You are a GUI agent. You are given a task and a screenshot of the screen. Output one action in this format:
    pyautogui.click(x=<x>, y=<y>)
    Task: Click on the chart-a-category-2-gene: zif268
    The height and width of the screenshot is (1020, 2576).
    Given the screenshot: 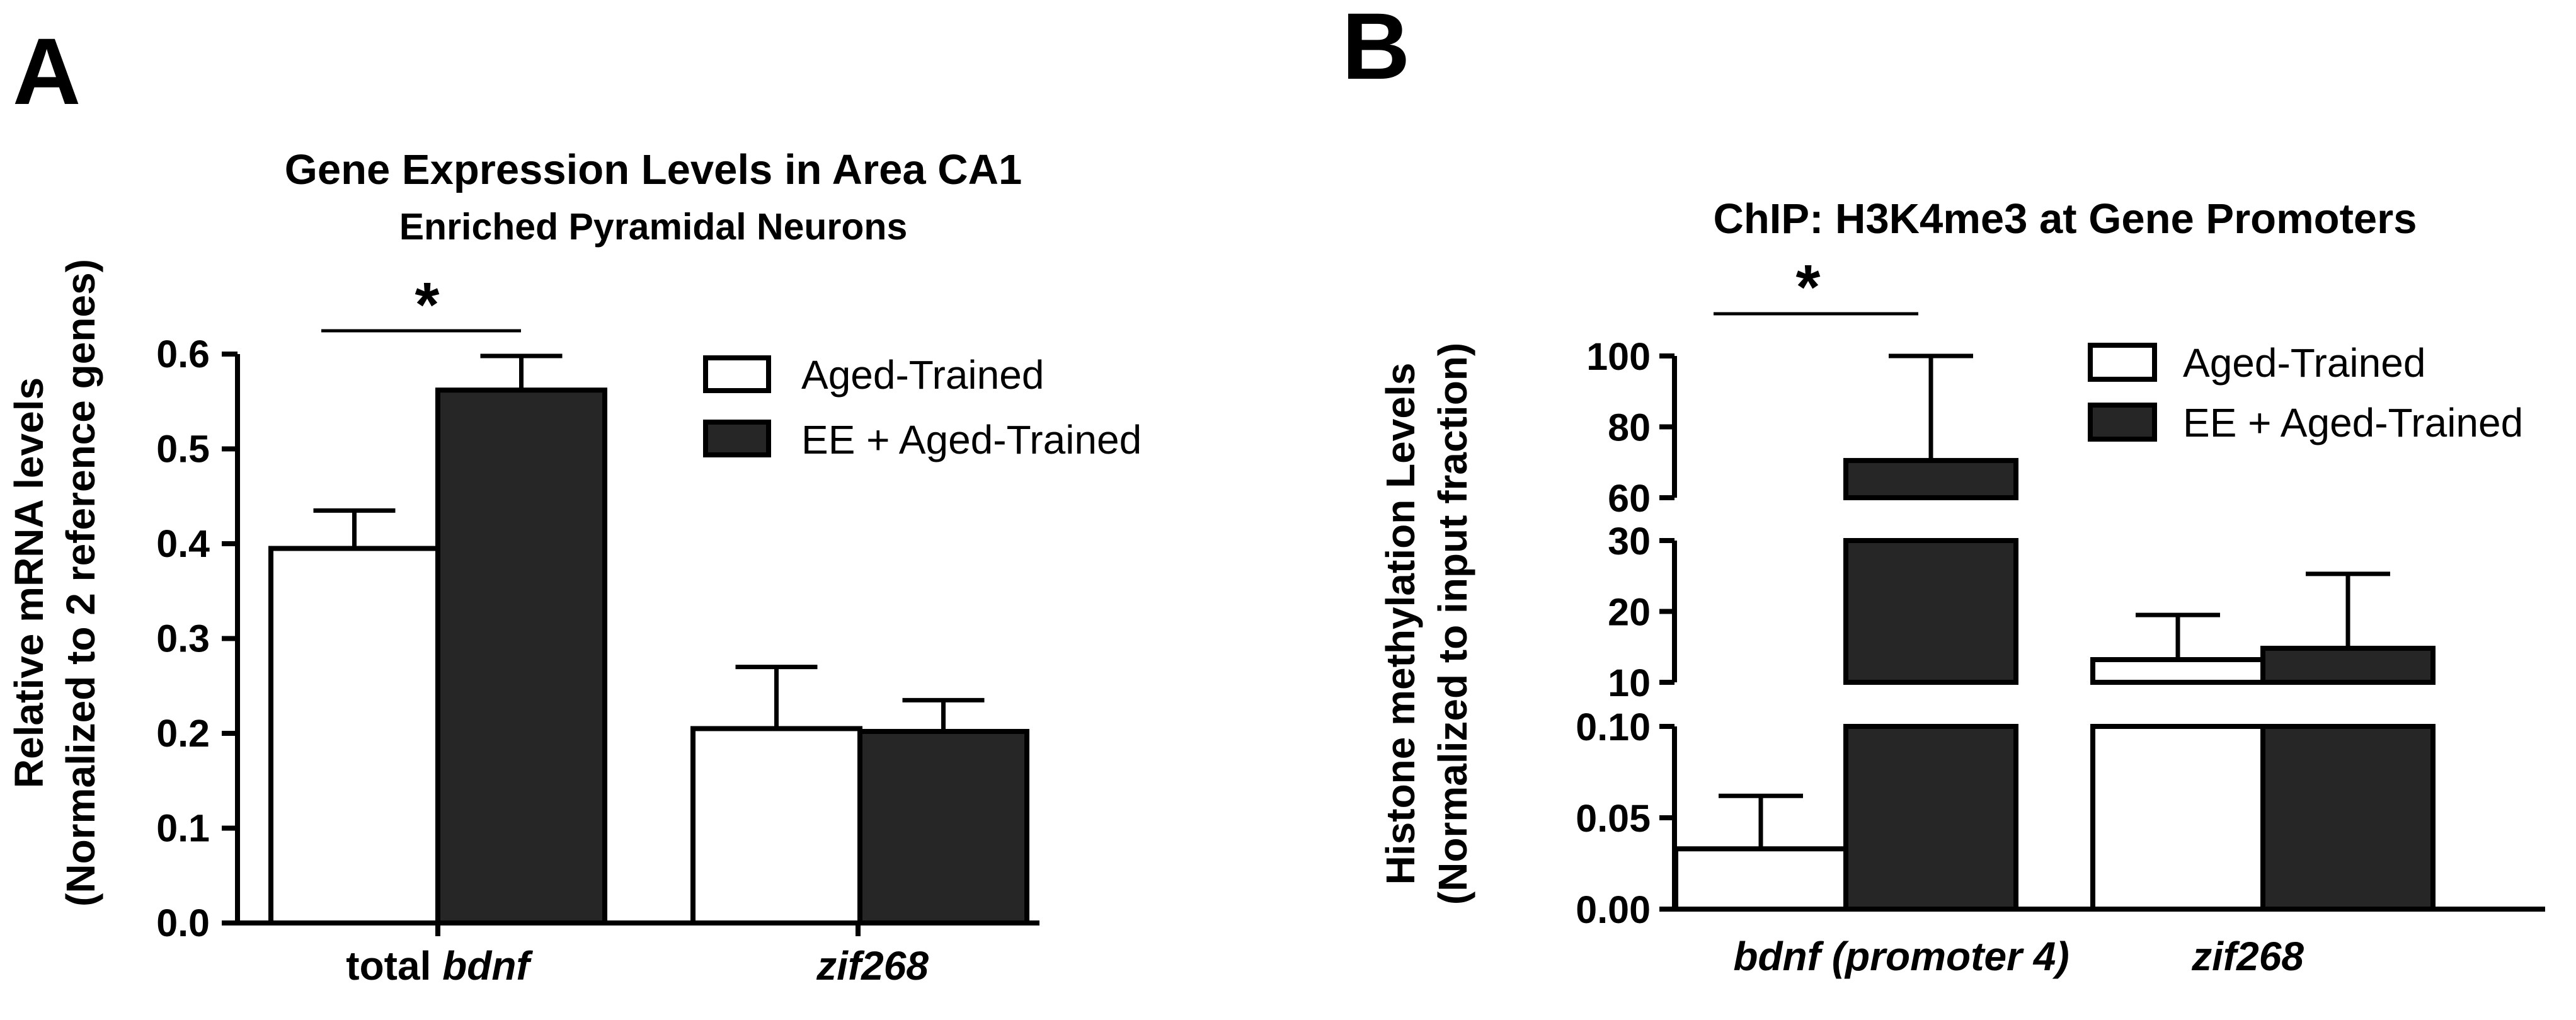 What is the action you would take?
    pyautogui.click(x=873, y=965)
    